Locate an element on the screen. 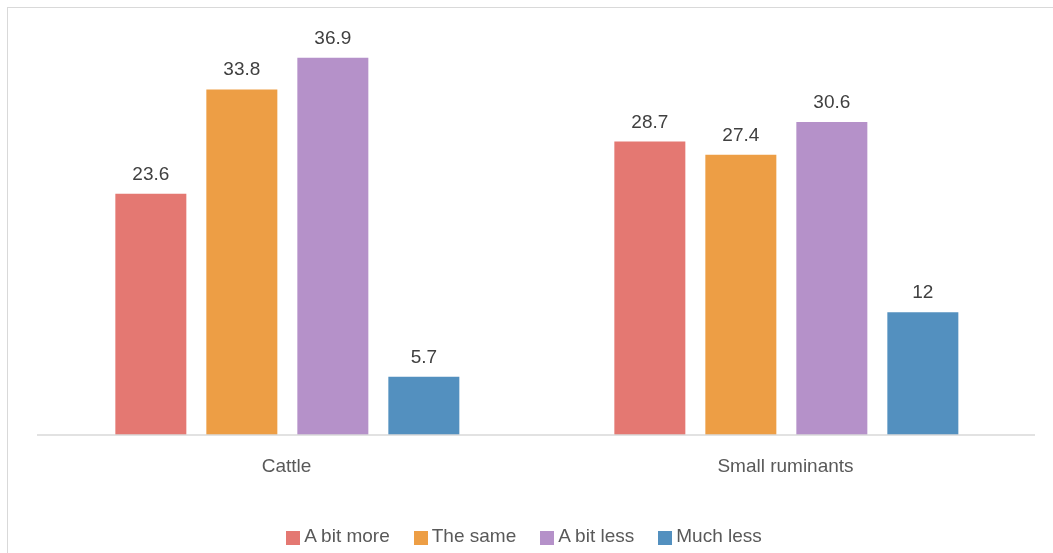 The height and width of the screenshot is (553, 1053). legend-label: A bit less is located at coordinates (596, 535).